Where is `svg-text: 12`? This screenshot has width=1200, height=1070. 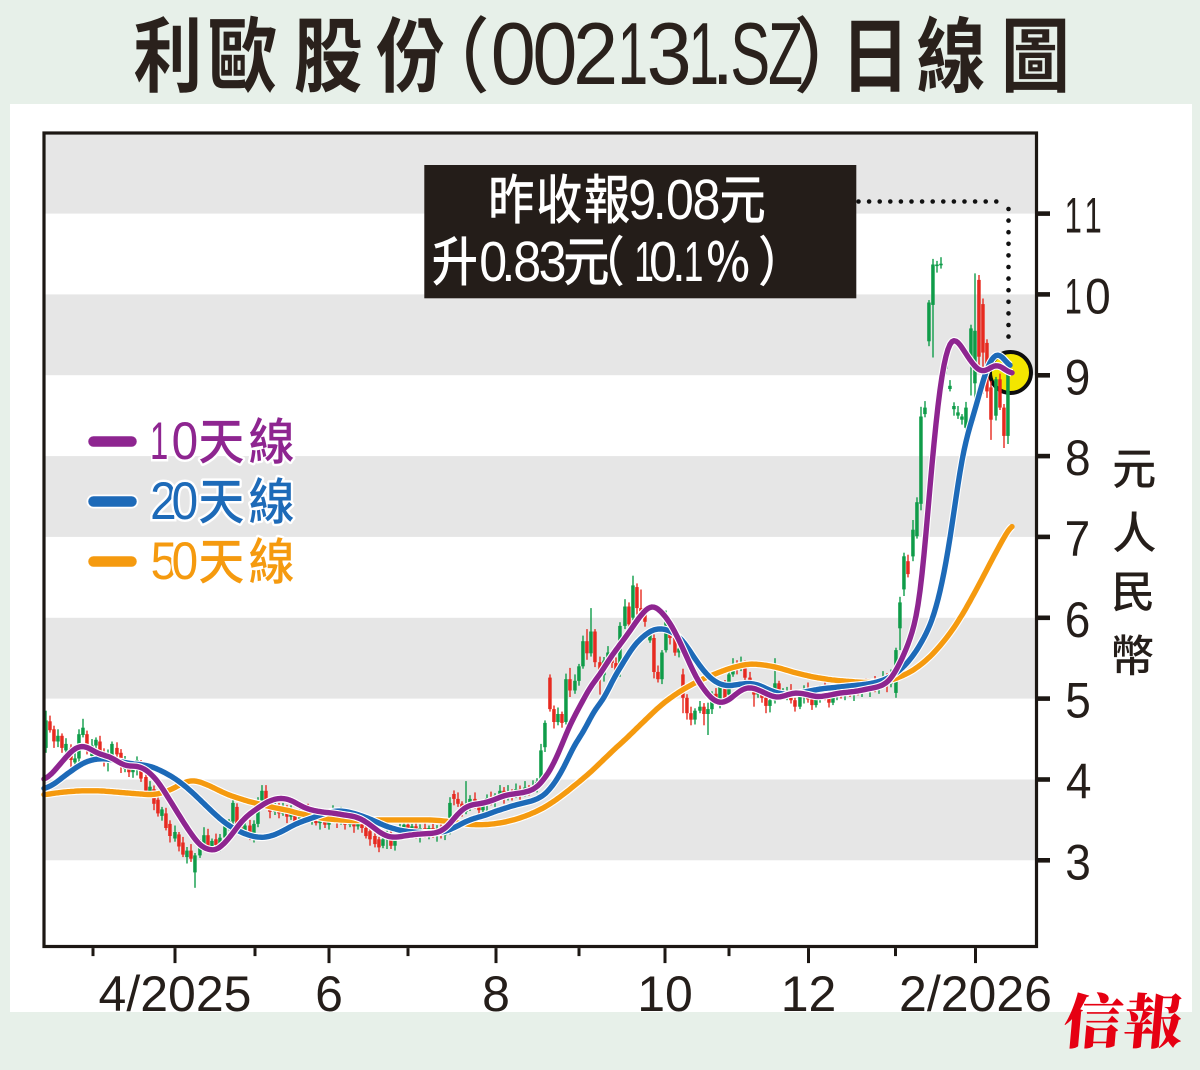
svg-text: 12 is located at coordinates (809, 994).